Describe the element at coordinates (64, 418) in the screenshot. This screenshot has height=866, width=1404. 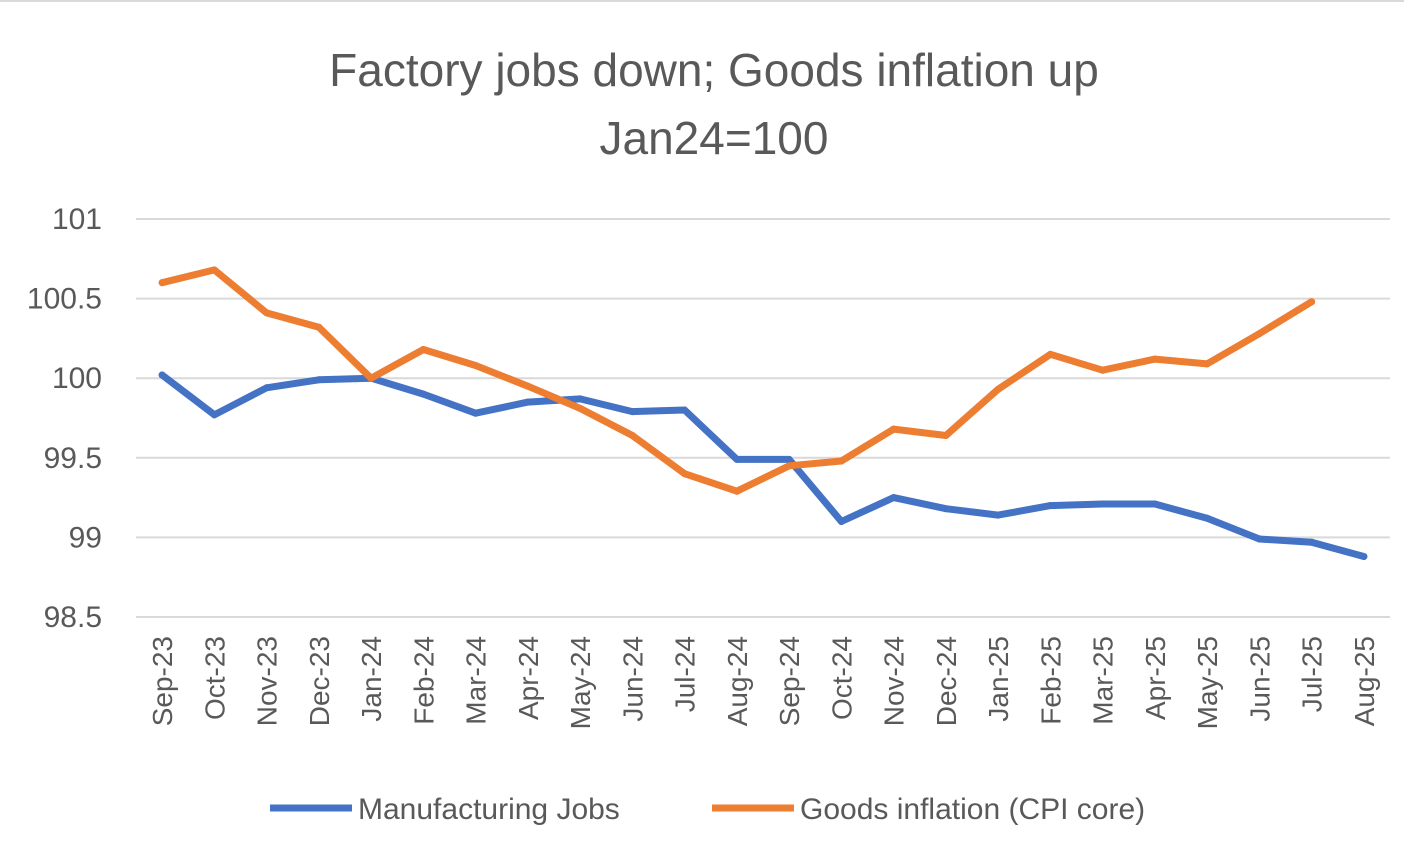
I see `y-axis: 101 100.5 100 99.5 99 98.5` at that location.